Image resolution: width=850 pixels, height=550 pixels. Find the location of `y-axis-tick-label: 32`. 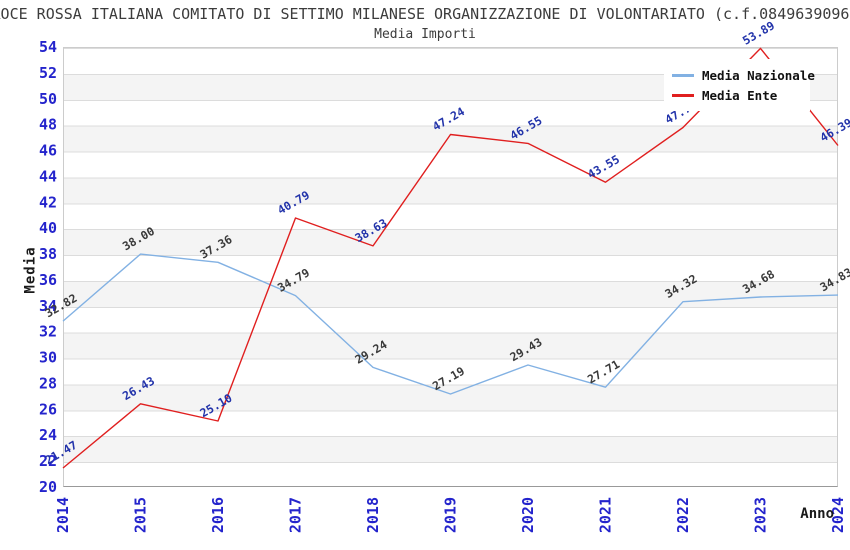

y-axis-tick-label: 32 is located at coordinates (48, 332).